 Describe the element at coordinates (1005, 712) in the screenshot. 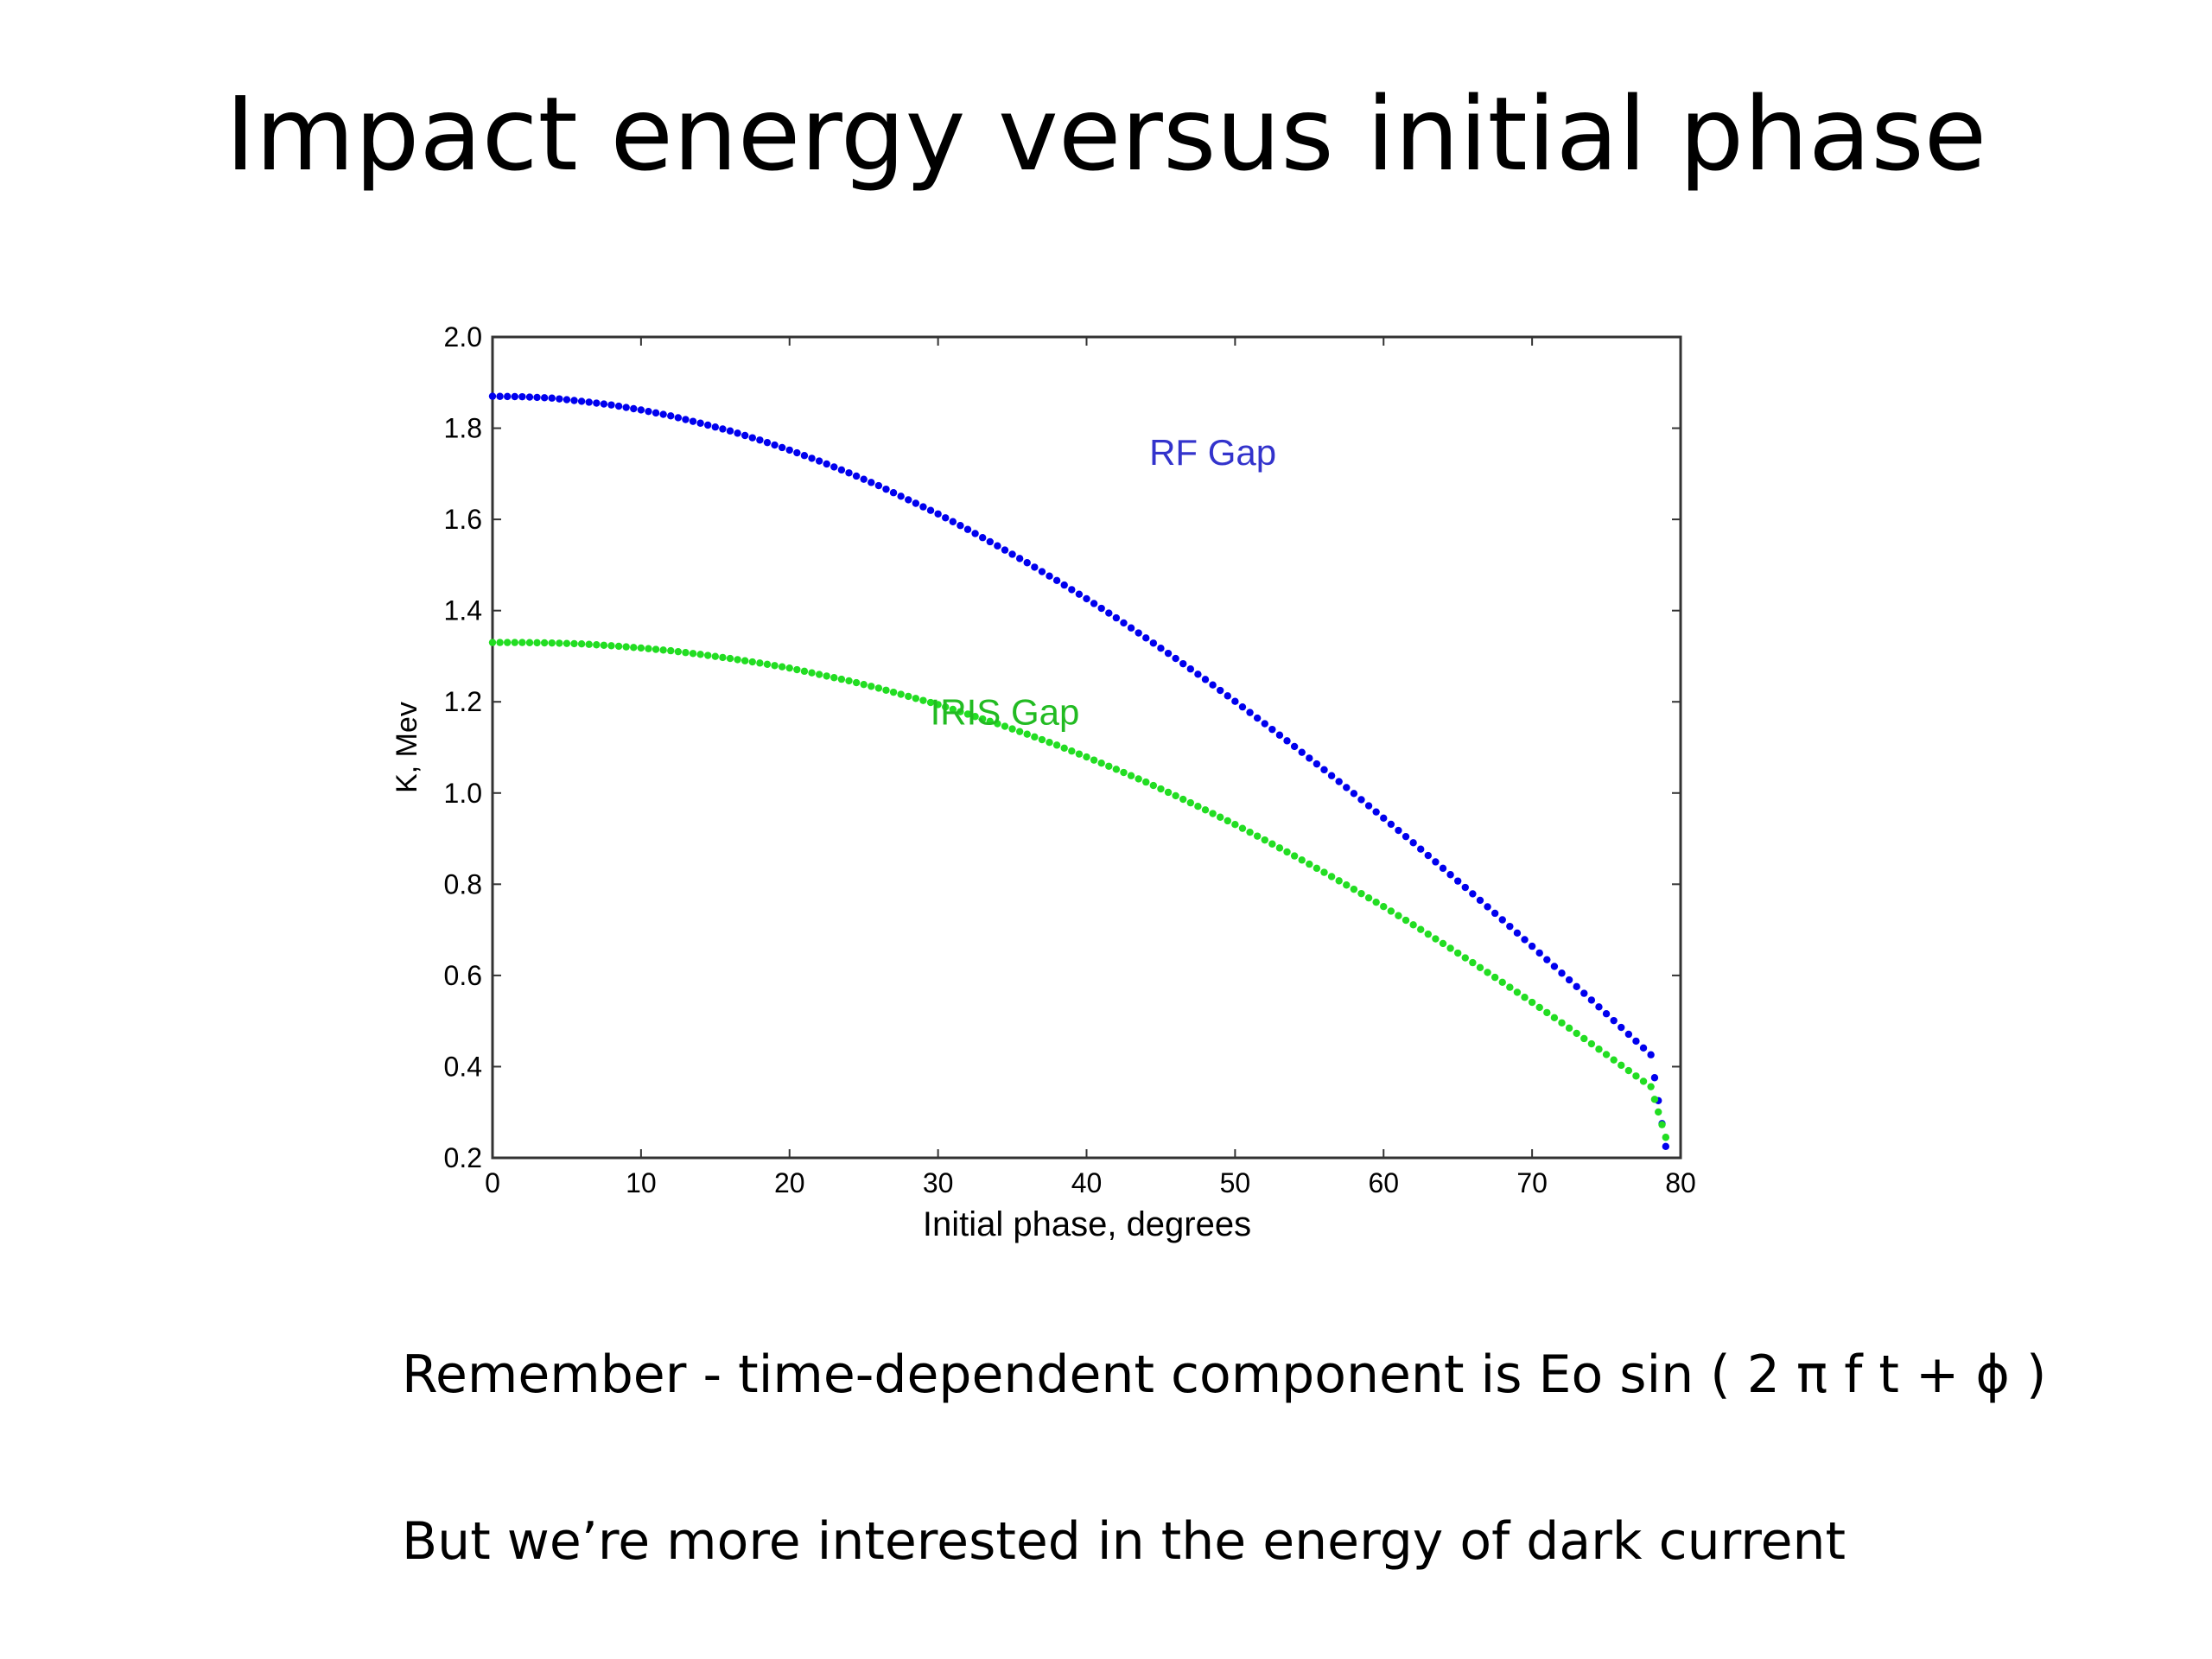

I see `series-annotation-1: IRIS Gap` at that location.